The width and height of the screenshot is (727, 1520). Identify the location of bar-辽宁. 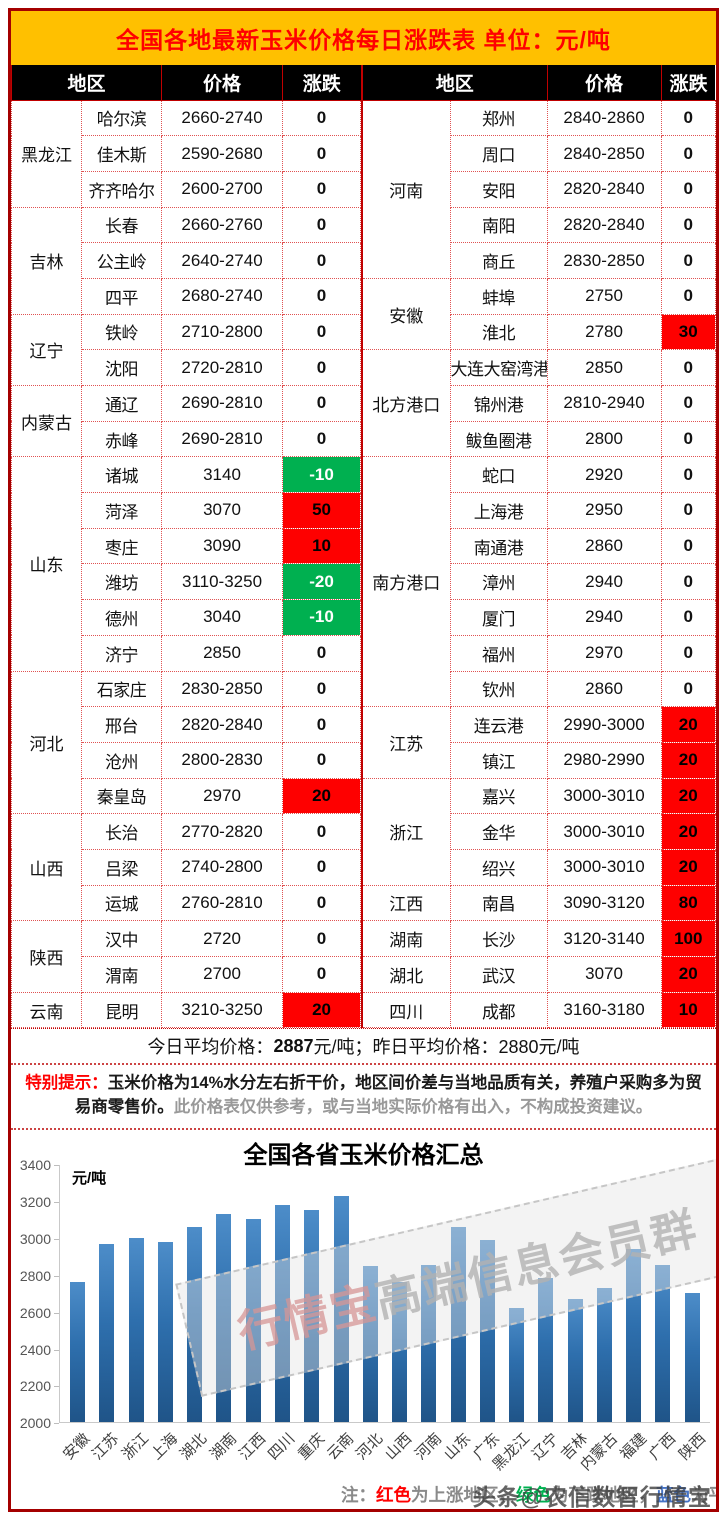
(546, 1350).